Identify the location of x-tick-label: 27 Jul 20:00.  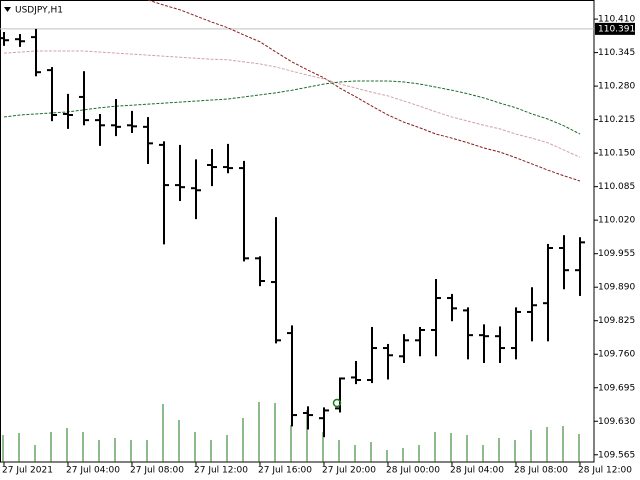
(349, 471).